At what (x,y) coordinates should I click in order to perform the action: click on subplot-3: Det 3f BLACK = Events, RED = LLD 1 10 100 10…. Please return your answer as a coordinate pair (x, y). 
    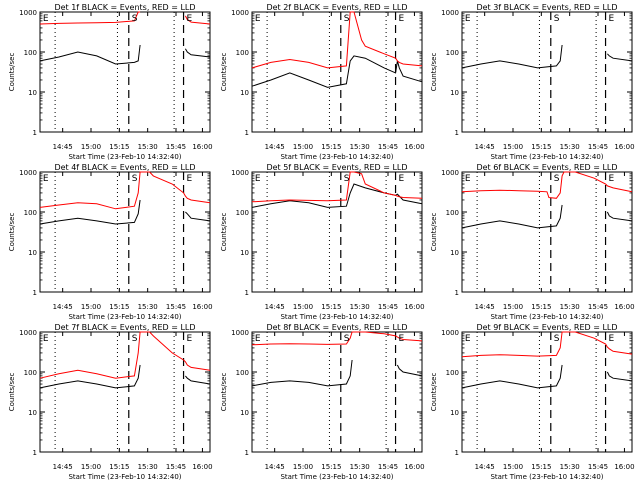
    Looking at the image, I should click on (532, 82).